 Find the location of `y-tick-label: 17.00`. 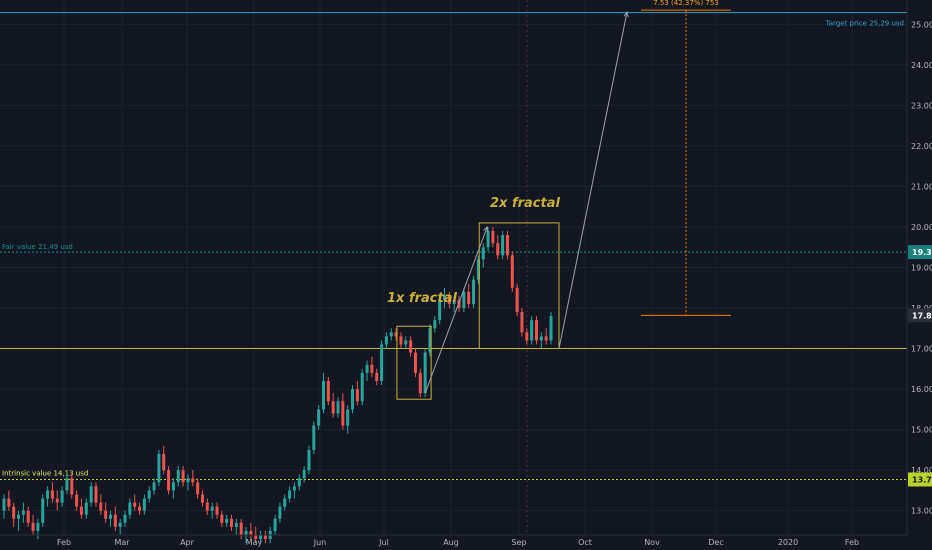

y-tick-label: 17.00 is located at coordinates (921, 349).